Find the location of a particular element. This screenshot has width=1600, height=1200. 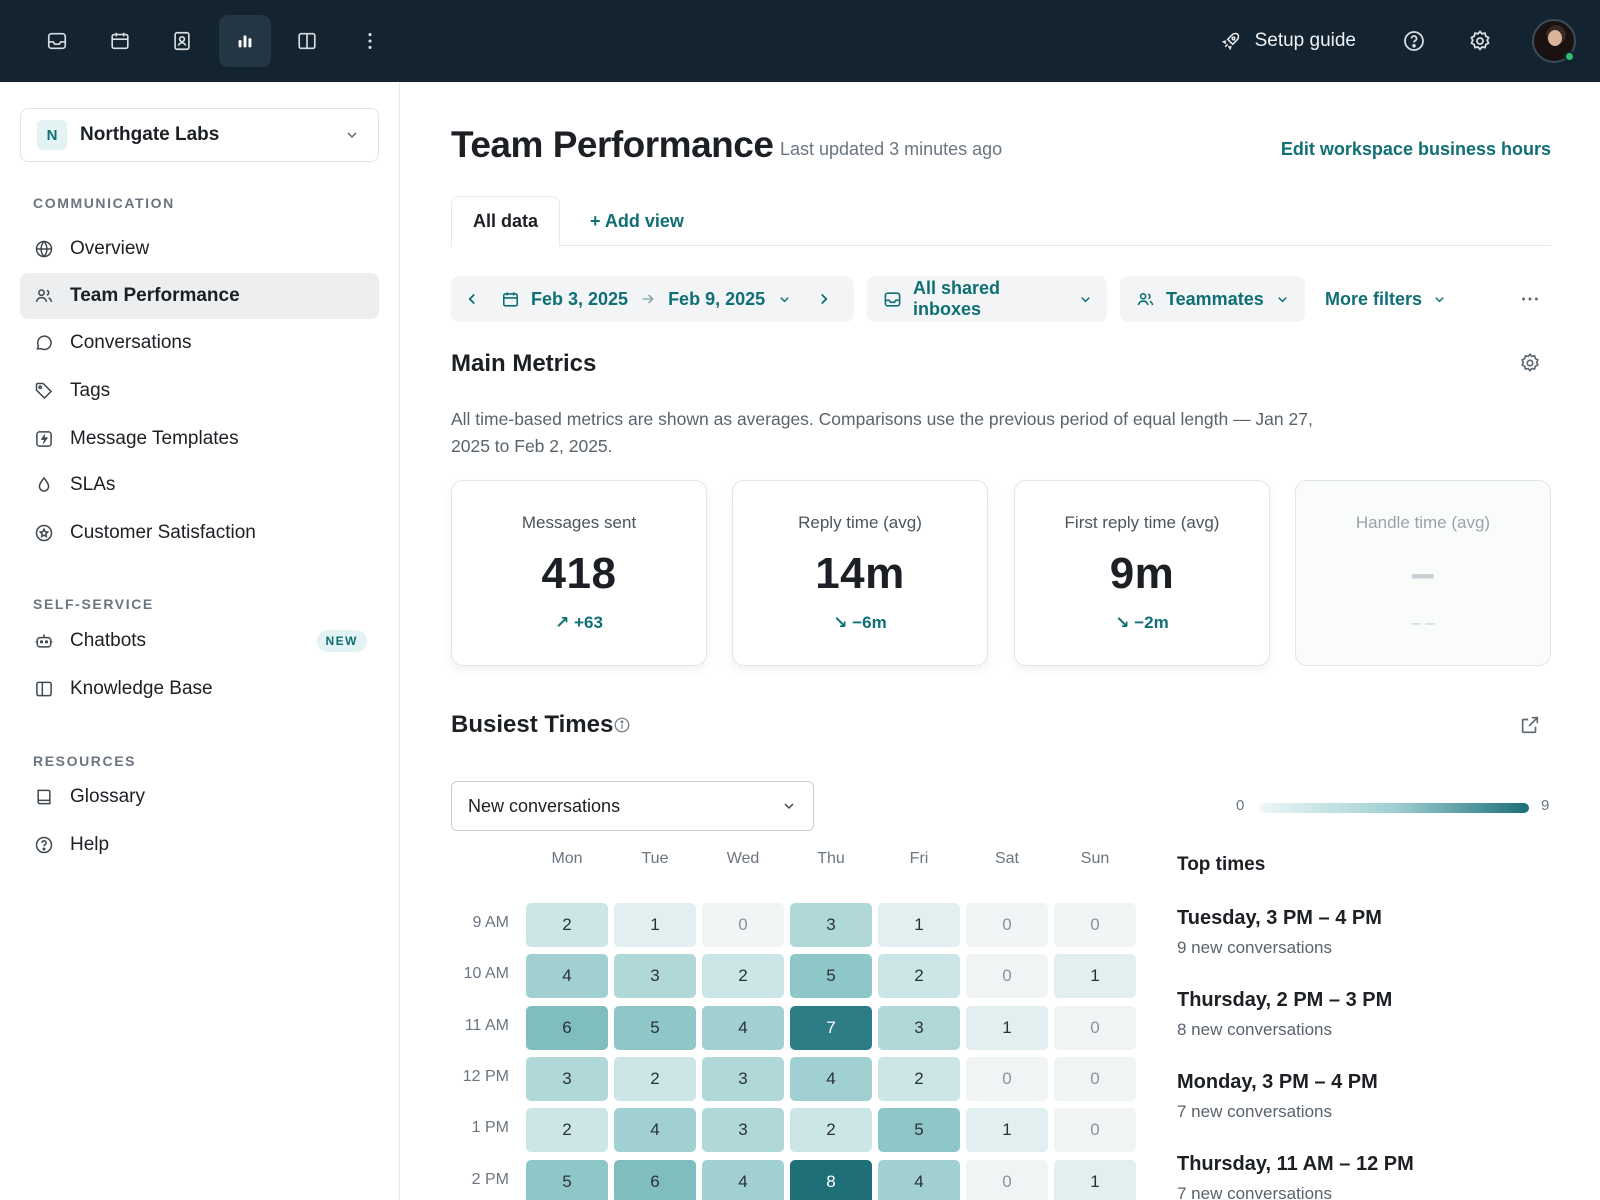

date-range-filter: Feb 3, 2025 Feb 9, 2025 is located at coordinates (652, 299).